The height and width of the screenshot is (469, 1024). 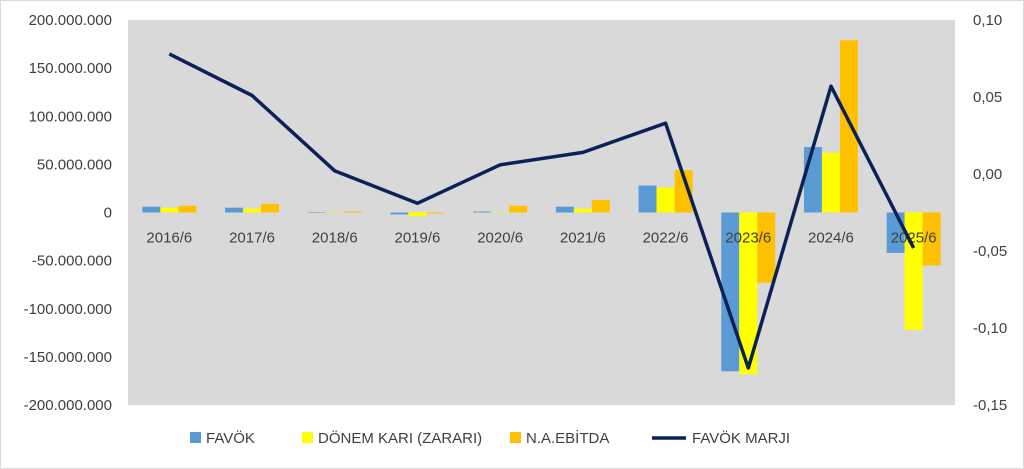 What do you see at coordinates (252, 238) in the screenshot?
I see `category-label: 2017/6` at bounding box center [252, 238].